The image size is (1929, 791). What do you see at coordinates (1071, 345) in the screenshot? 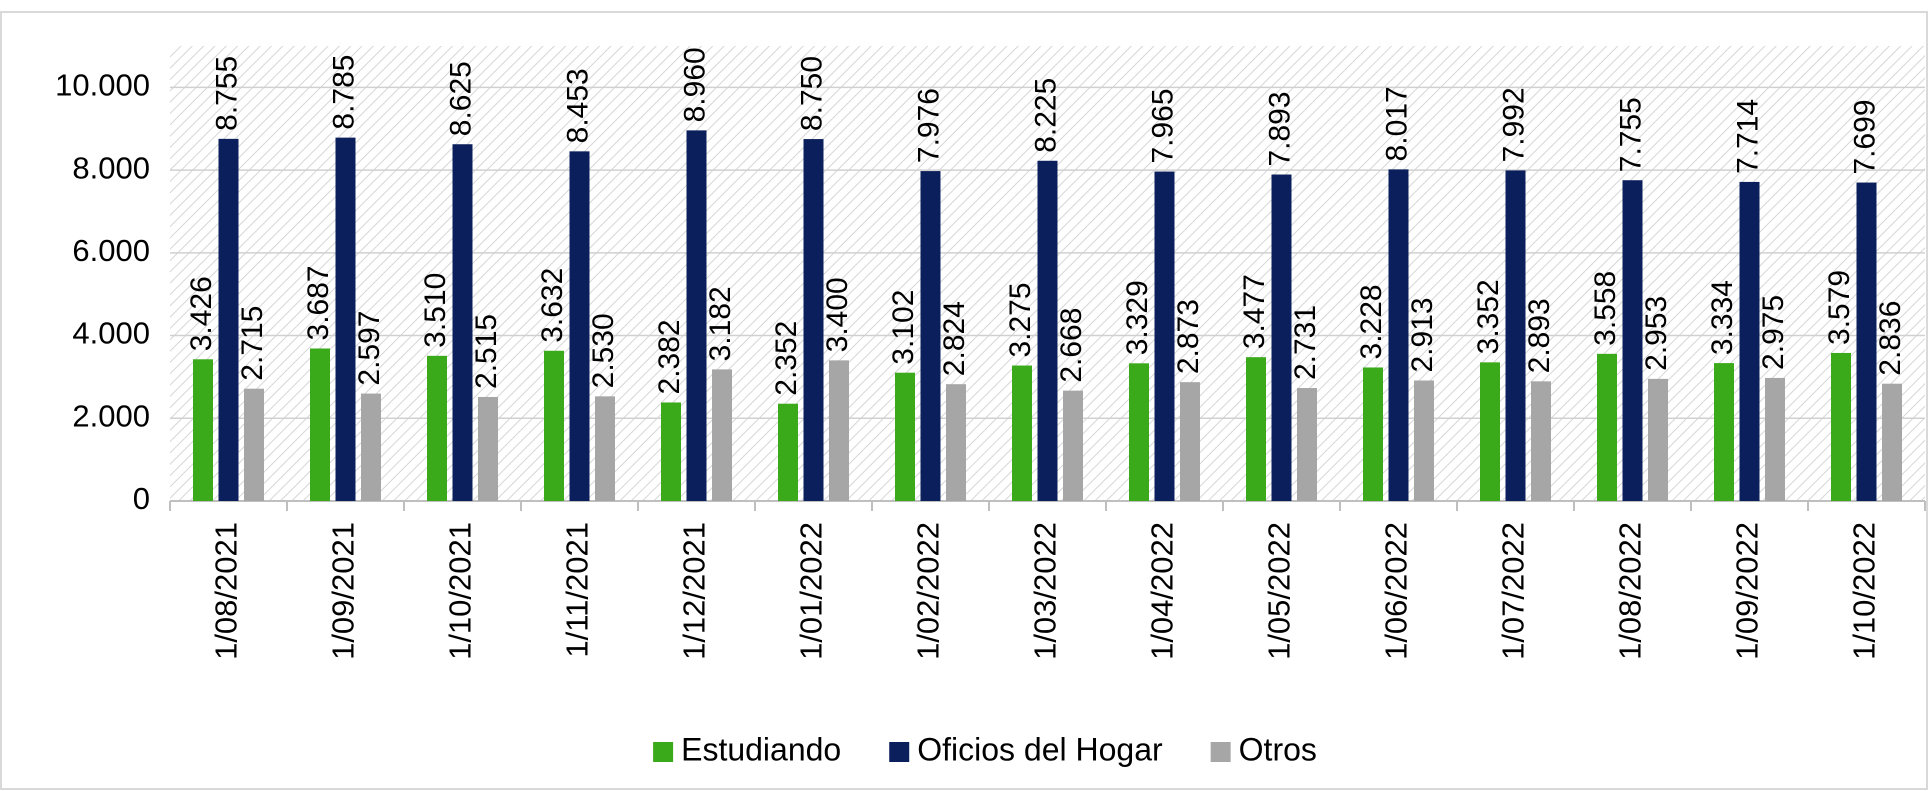
I see `data-label: 2.668` at bounding box center [1071, 345].